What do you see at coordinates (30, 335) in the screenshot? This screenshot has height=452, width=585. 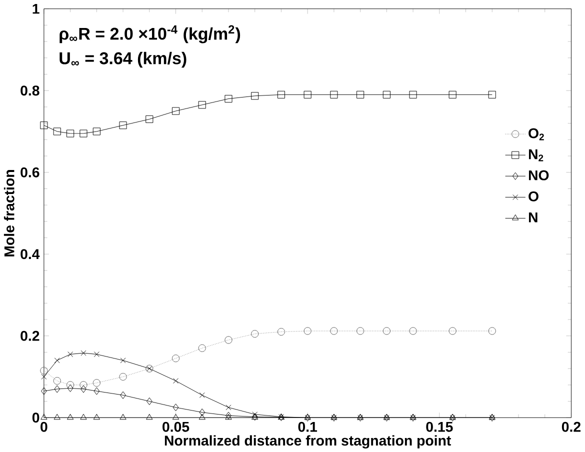 I see `y-tick-label: 0.2` at bounding box center [30, 335].